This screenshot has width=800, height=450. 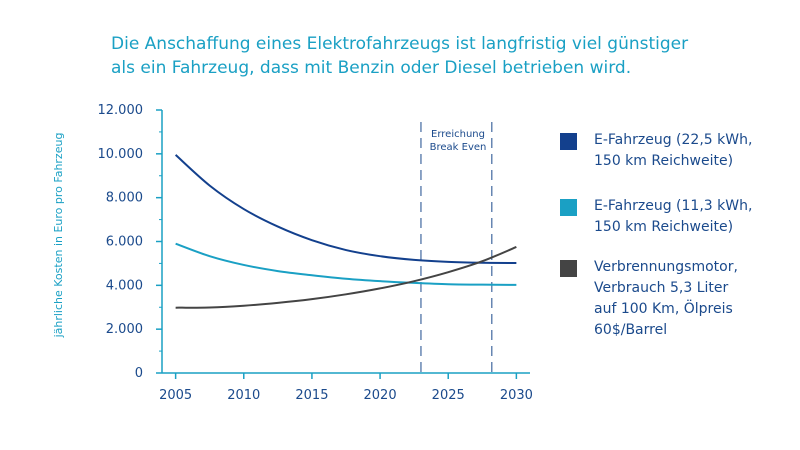 I want to click on x-tick-label: 2025, so click(x=448, y=395).